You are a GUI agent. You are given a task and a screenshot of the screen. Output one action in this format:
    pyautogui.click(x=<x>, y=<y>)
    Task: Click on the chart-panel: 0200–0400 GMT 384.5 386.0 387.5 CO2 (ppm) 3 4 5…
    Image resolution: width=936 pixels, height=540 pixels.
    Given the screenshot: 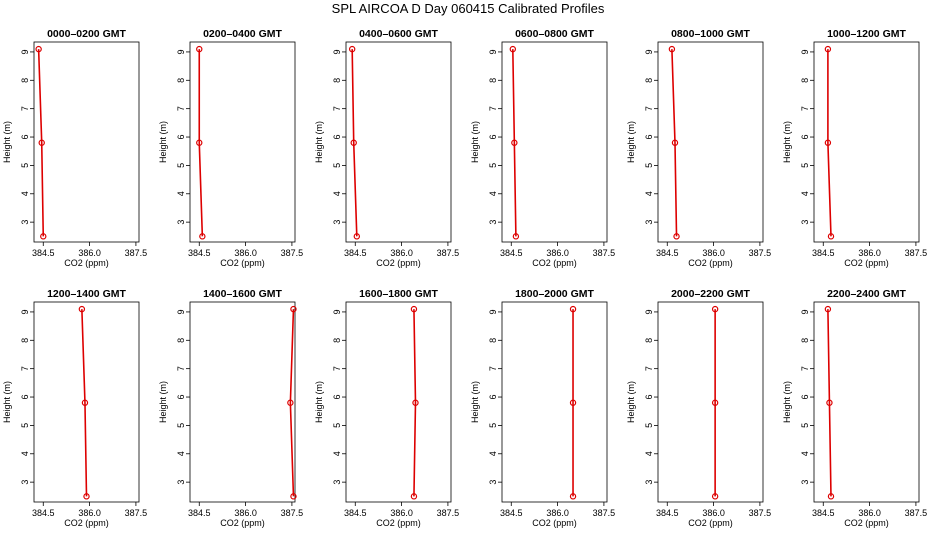 What is the action you would take?
    pyautogui.click(x=230, y=148)
    